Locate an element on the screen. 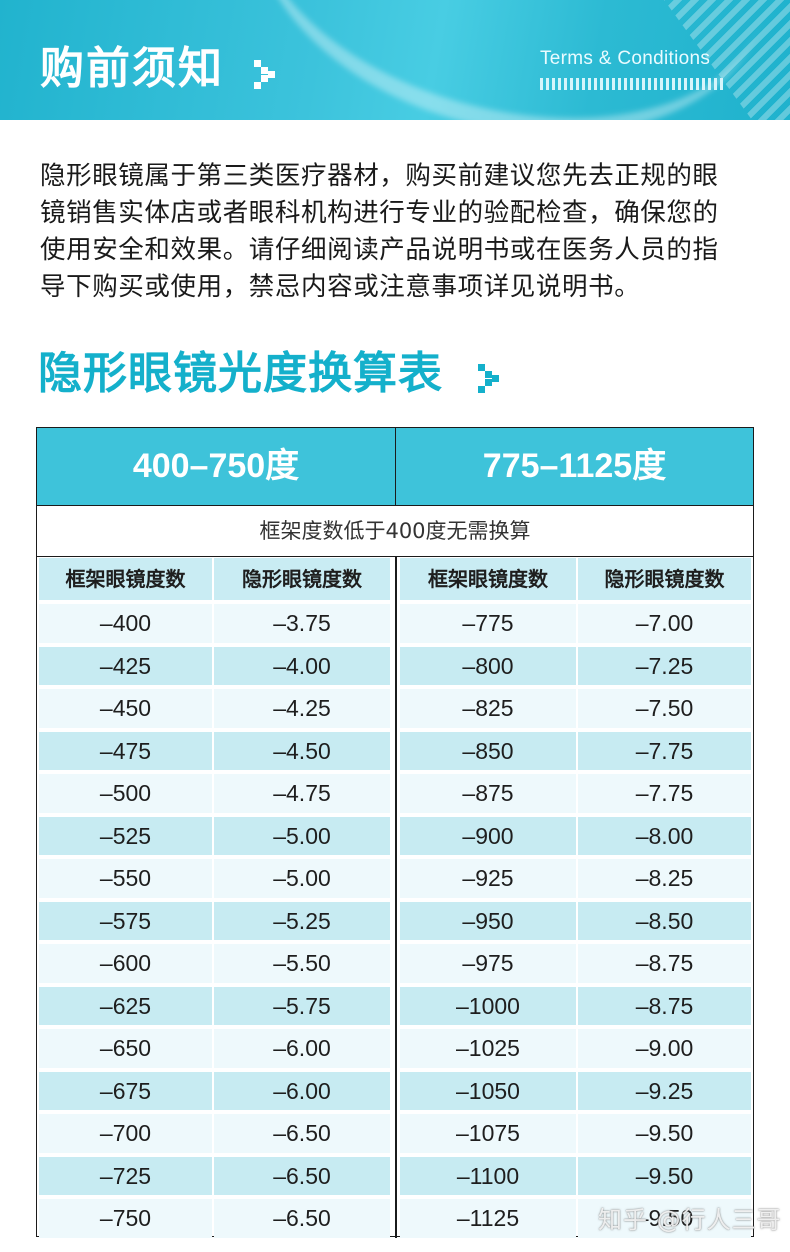  table-row: –425 –4.00 –800 –7.25 is located at coordinates (395, 666).